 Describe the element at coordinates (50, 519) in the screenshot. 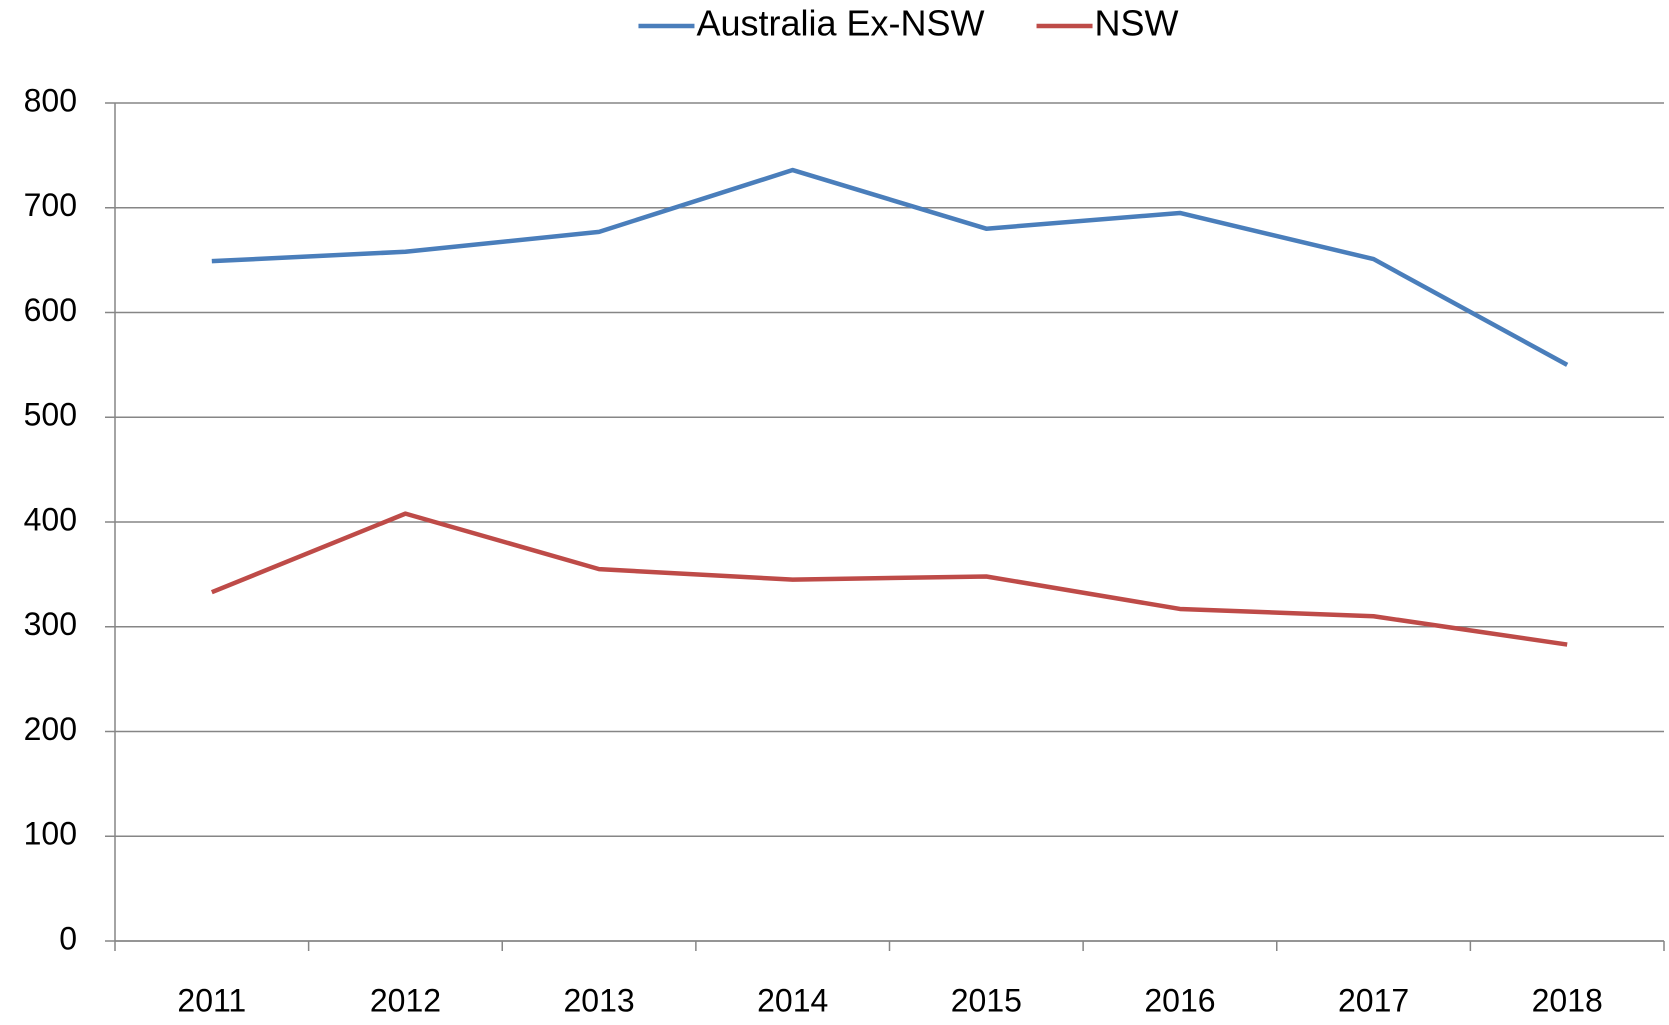

I see `y-tick-label: 400` at that location.